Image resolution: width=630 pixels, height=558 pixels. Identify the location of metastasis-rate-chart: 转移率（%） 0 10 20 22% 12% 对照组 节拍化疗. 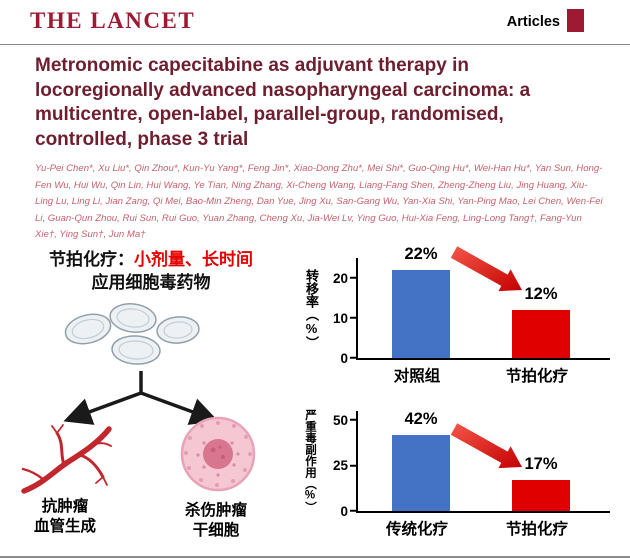
(463, 322).